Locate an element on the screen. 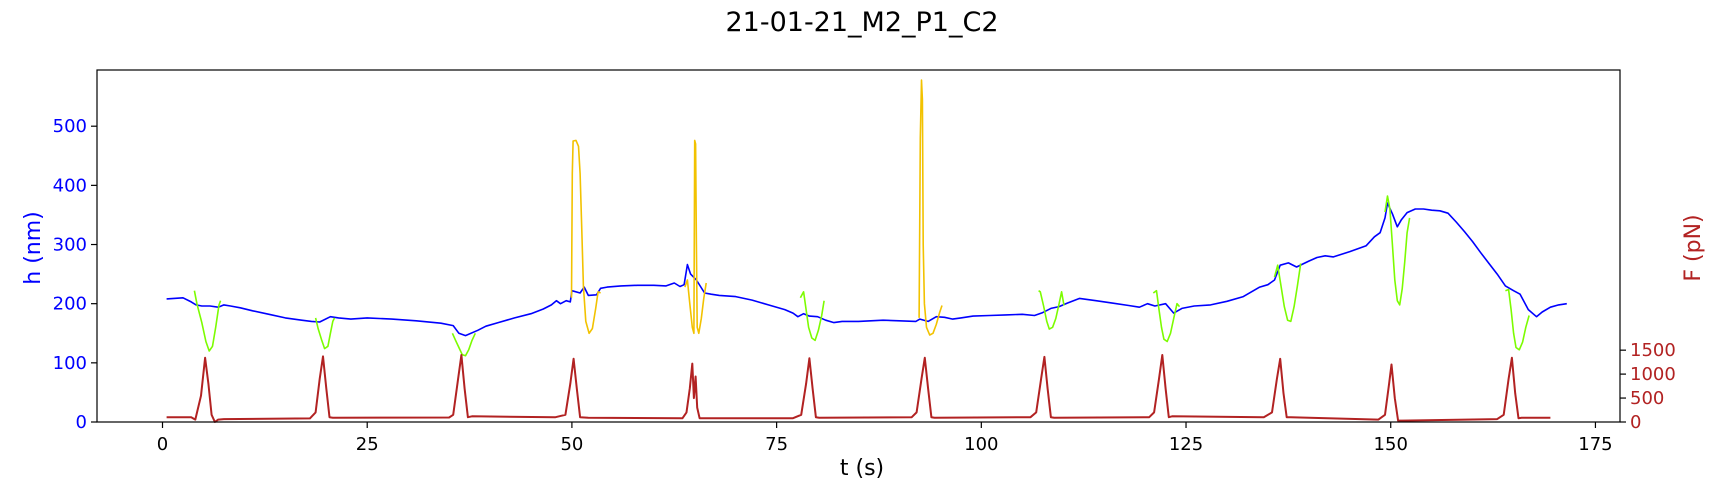 The width and height of the screenshot is (1725, 504). y-right-axis-label: F (pN) is located at coordinates (1693, 247).